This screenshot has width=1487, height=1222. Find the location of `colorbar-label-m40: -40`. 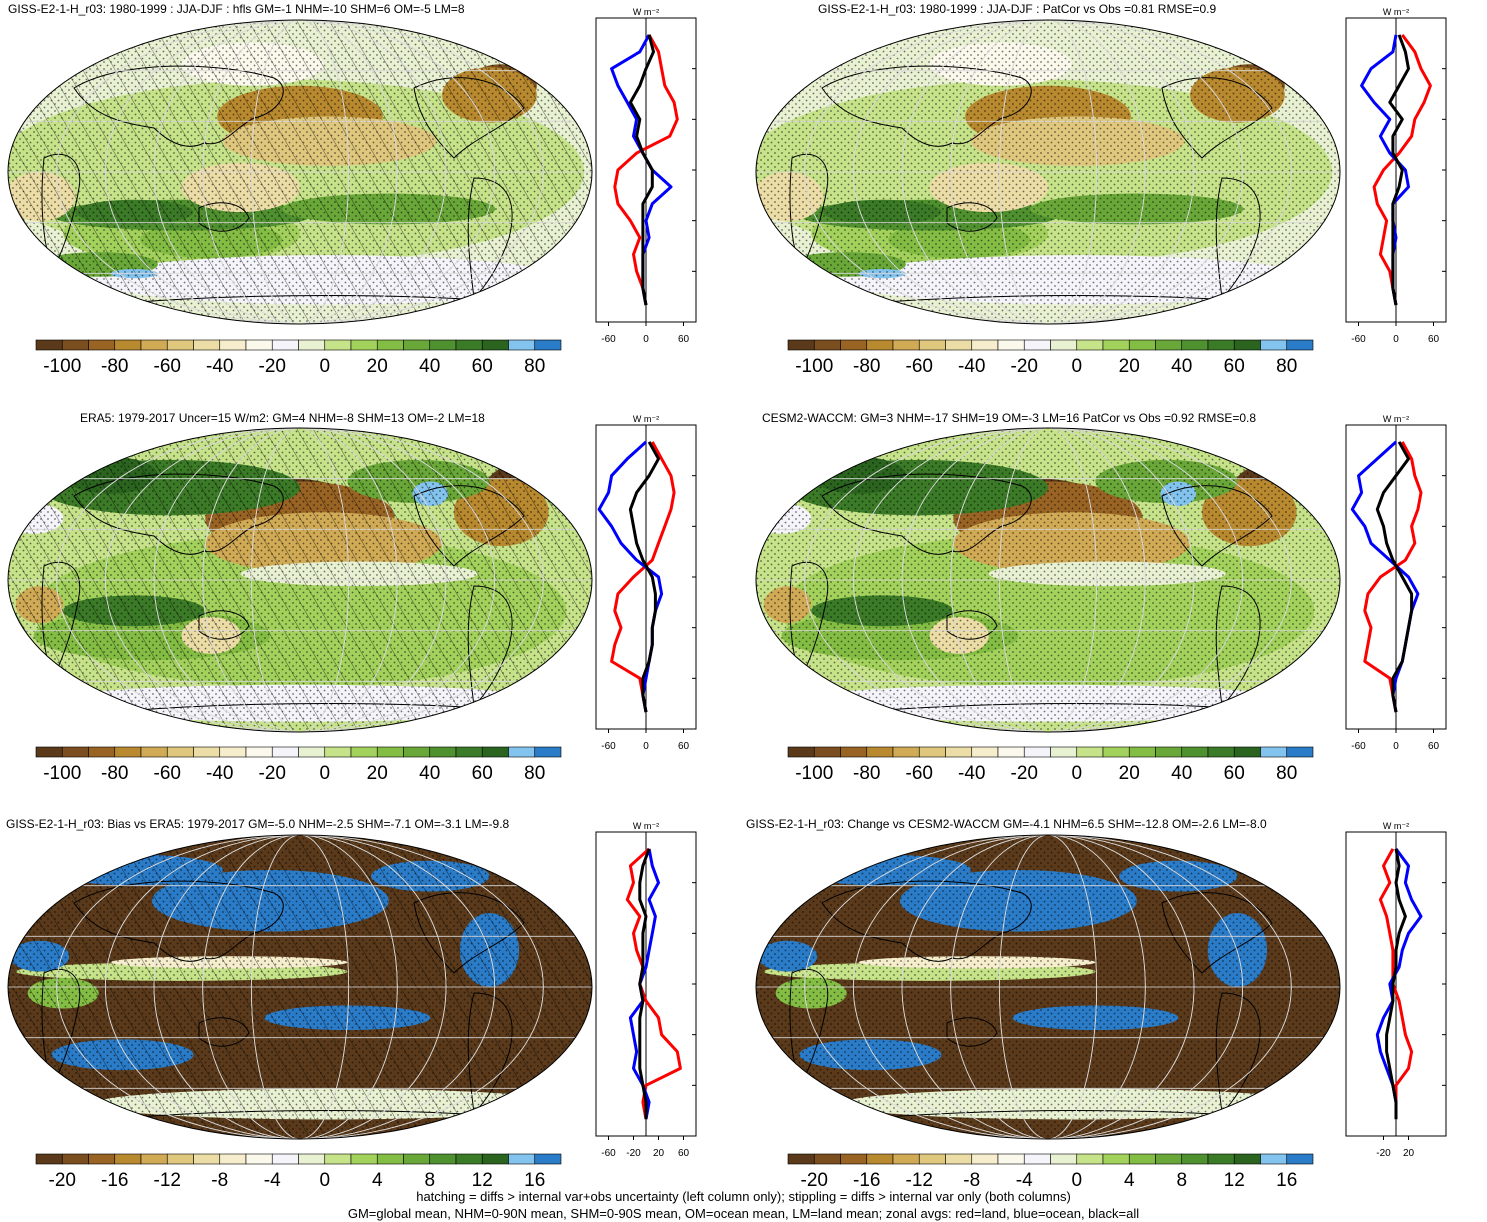

colorbar-label-m40: -40 is located at coordinates (219, 366).